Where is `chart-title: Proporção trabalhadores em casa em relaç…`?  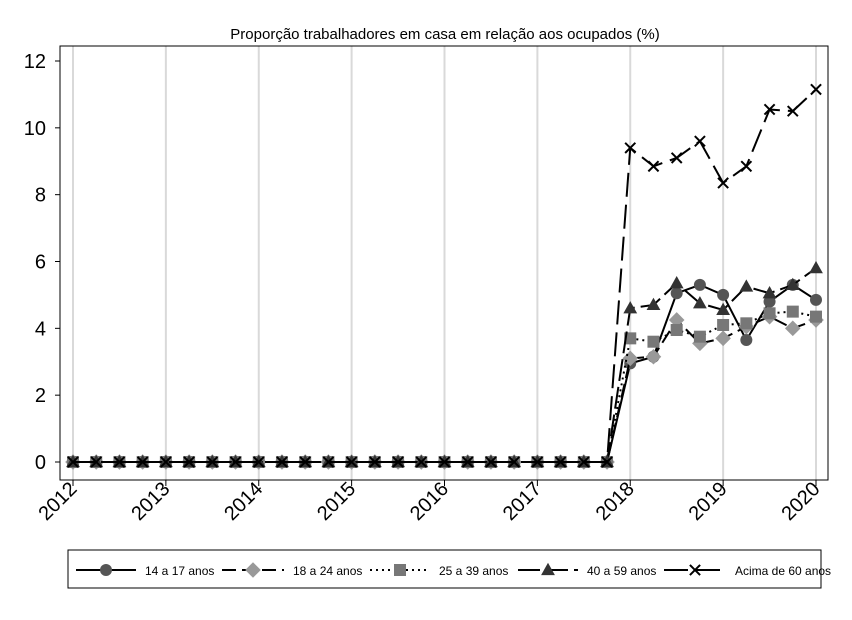
chart-title: Proporção trabalhadores em casa em relaç… is located at coordinates (444, 34).